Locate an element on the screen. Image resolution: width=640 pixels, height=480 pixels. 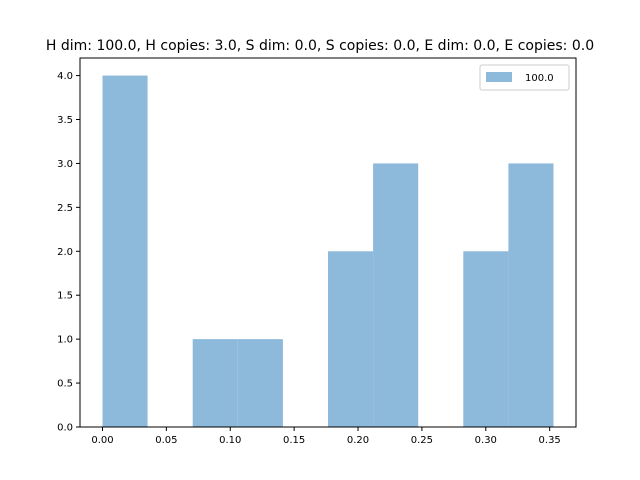
legend-box is located at coordinates (524, 77).